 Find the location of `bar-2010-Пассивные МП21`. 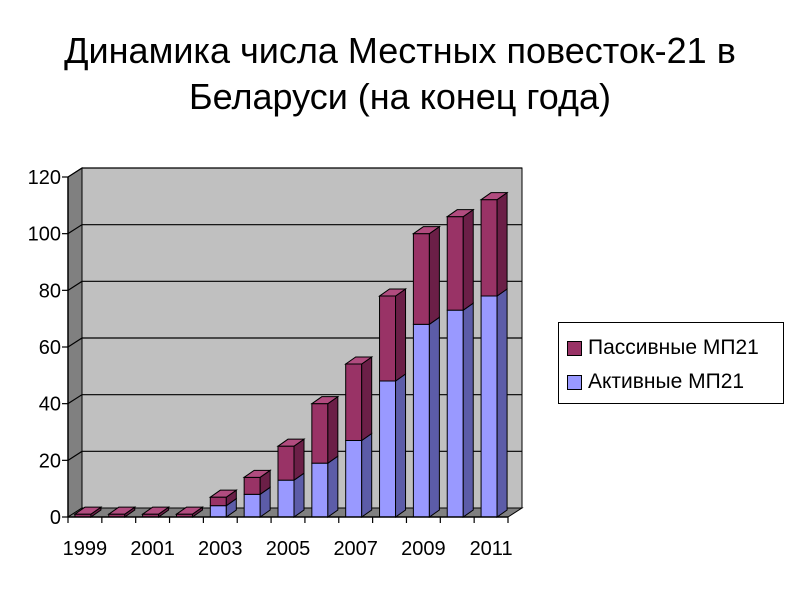

bar-2010-Пассивные МП21 is located at coordinates (460, 260).